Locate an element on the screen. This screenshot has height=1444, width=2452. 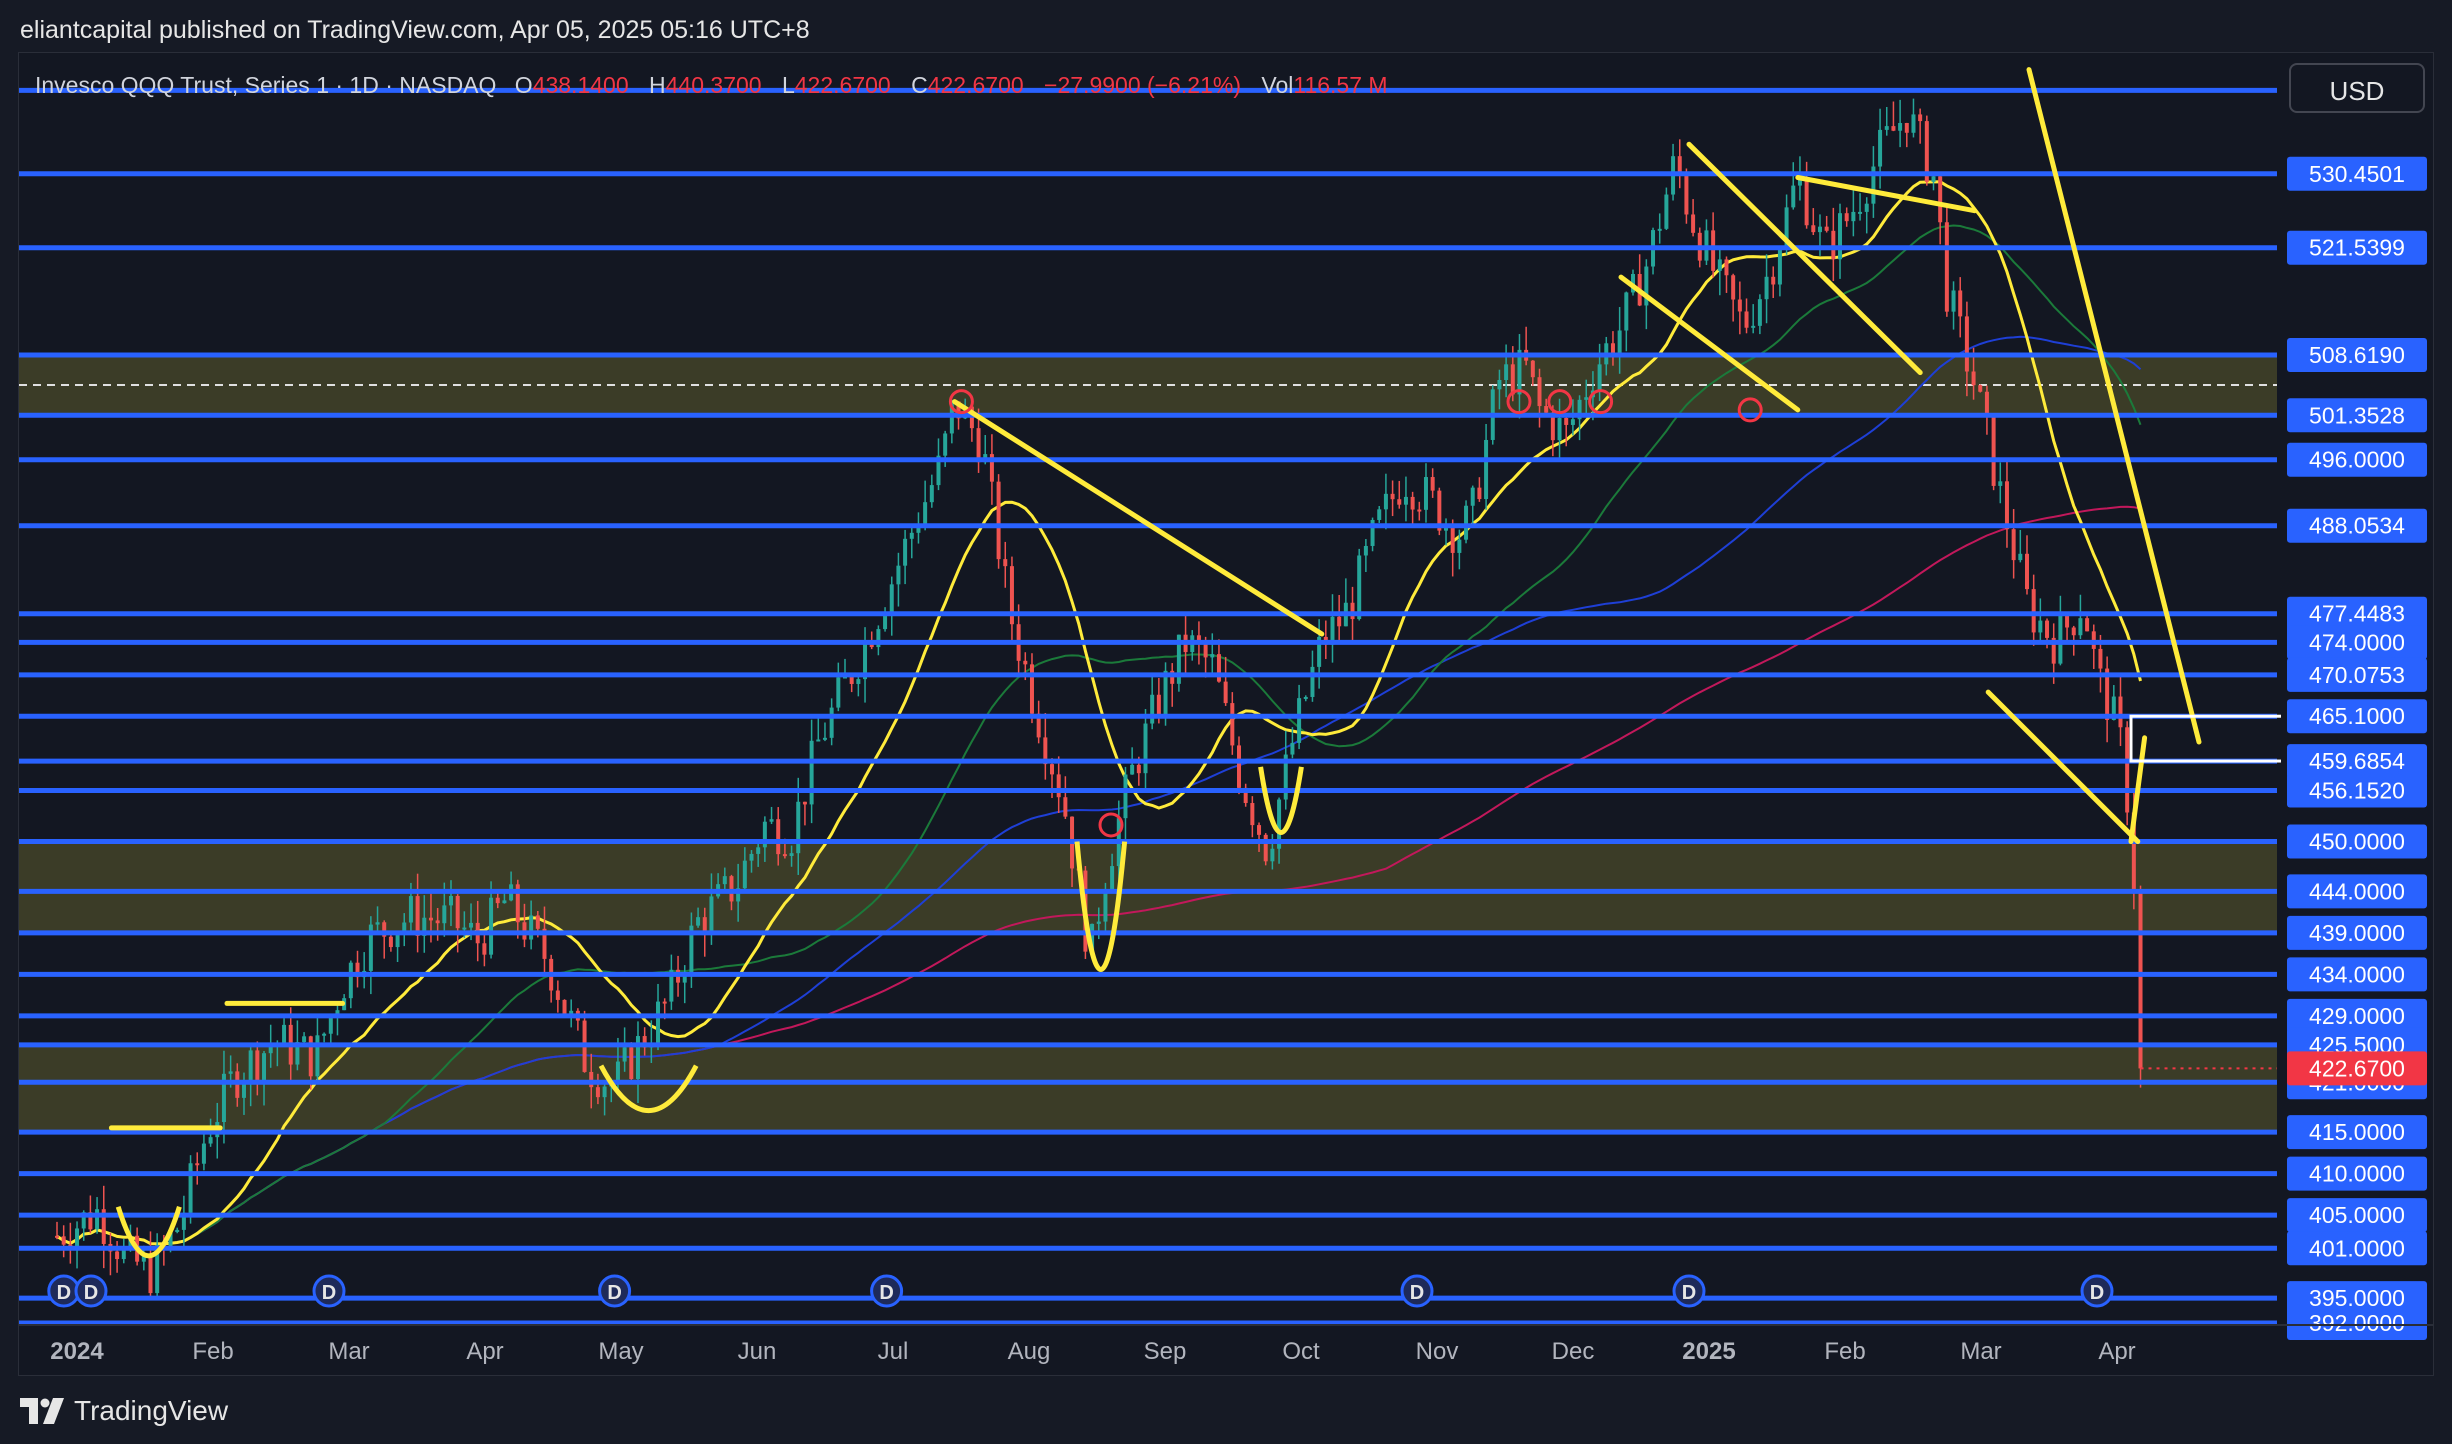
support-zone is located at coordinates (1148, 887).